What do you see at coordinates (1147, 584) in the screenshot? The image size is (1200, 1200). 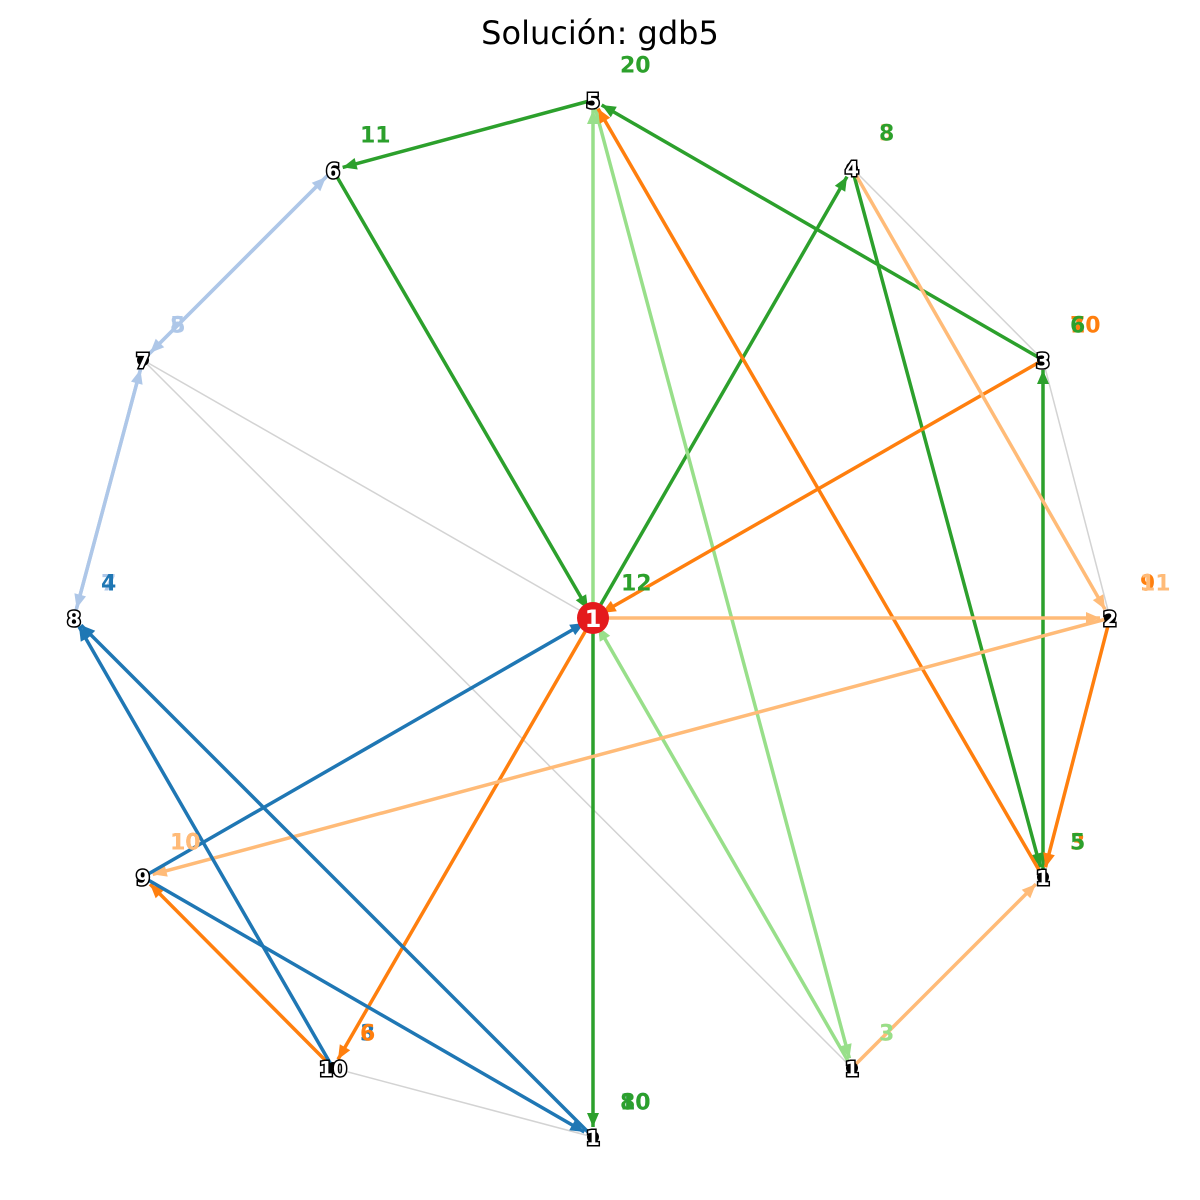 I see `load-label: 9` at bounding box center [1147, 584].